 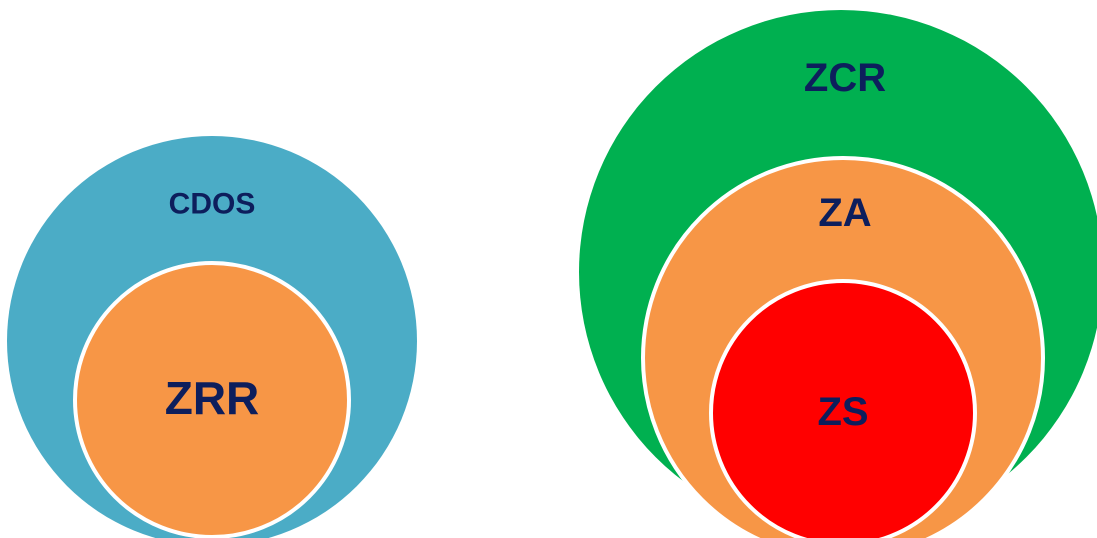 I want to click on zs-label: ZS, so click(x=842, y=412).